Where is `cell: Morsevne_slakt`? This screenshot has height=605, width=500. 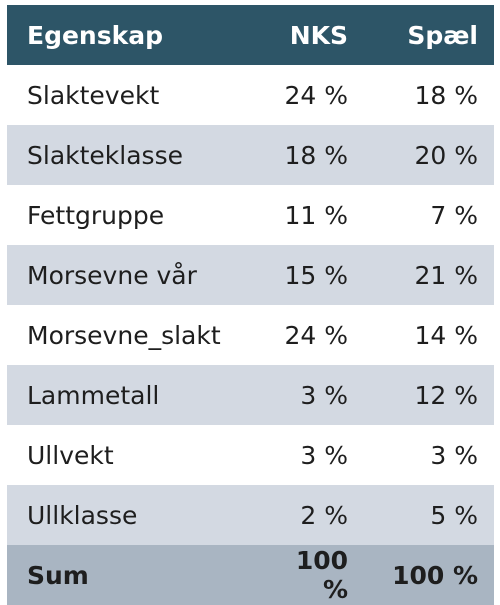 cell: Morsevne_slakt is located at coordinates (124, 335).